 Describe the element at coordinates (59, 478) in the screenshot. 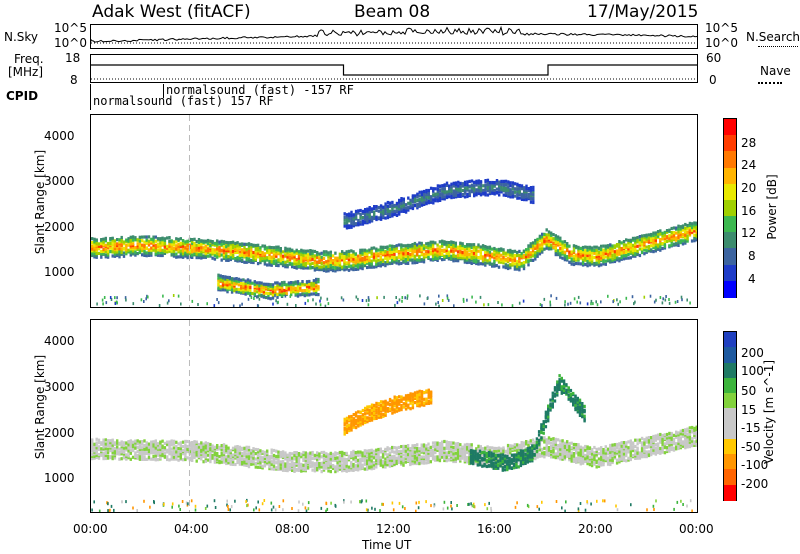

I see `velocity-ytick-1000: 1000` at that location.